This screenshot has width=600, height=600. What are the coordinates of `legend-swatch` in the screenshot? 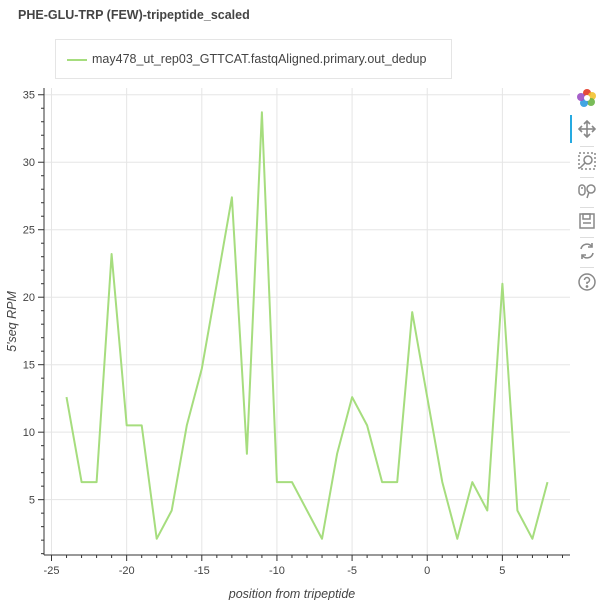 It's located at (77, 60).